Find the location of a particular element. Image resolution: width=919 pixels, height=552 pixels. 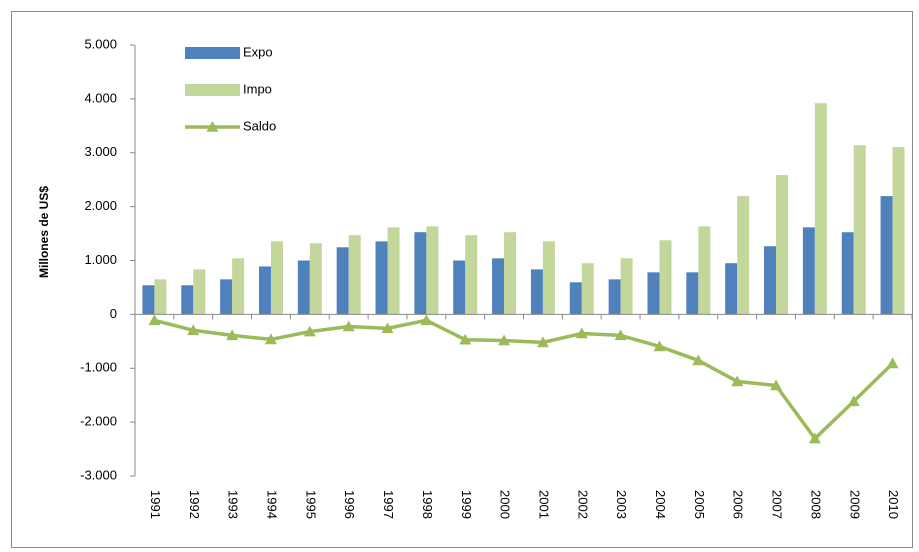

y-tick-label: 4.000 is located at coordinates (100, 97).